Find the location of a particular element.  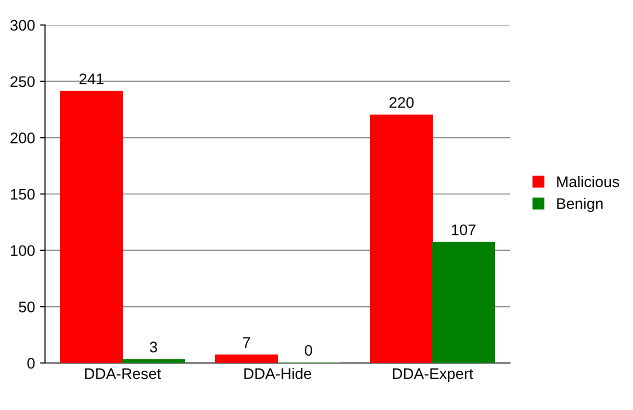

y-tick-label: 300 is located at coordinates (22, 25).